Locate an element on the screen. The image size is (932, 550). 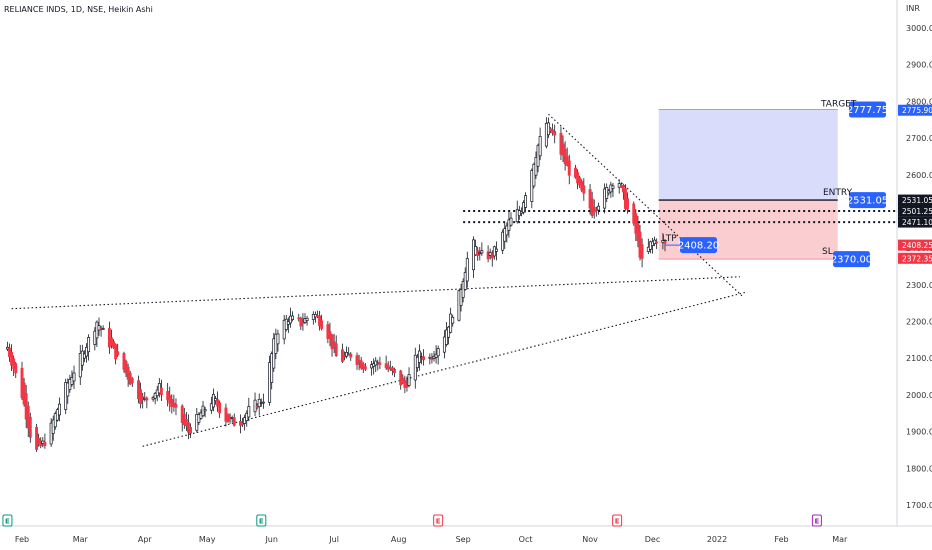
stop-label: SL is located at coordinates (827, 252).